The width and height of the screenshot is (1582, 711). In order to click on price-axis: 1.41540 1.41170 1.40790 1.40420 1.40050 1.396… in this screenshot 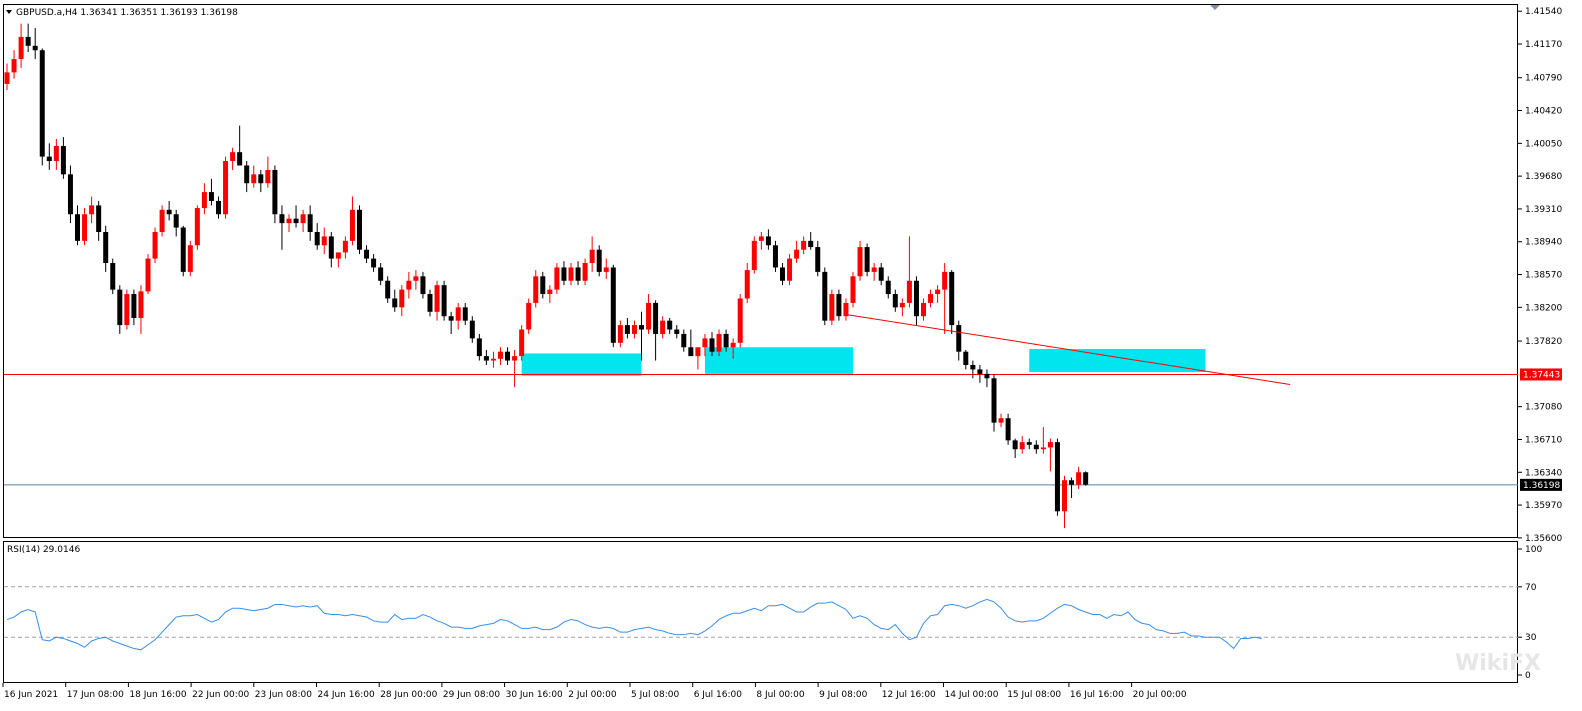, I will do `click(1540, 275)`.